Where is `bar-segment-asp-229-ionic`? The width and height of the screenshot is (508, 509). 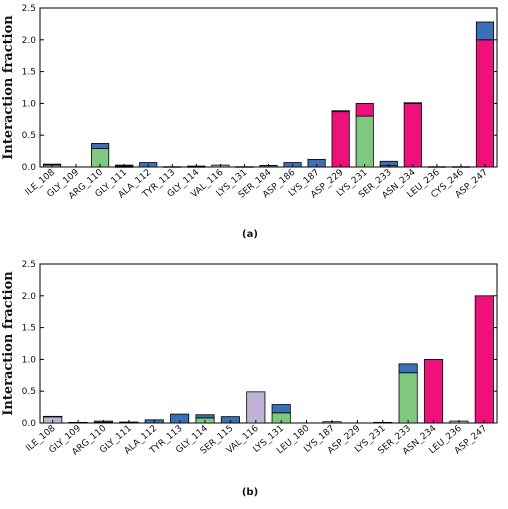 bar-segment-asp-229-ionic is located at coordinates (340, 139).